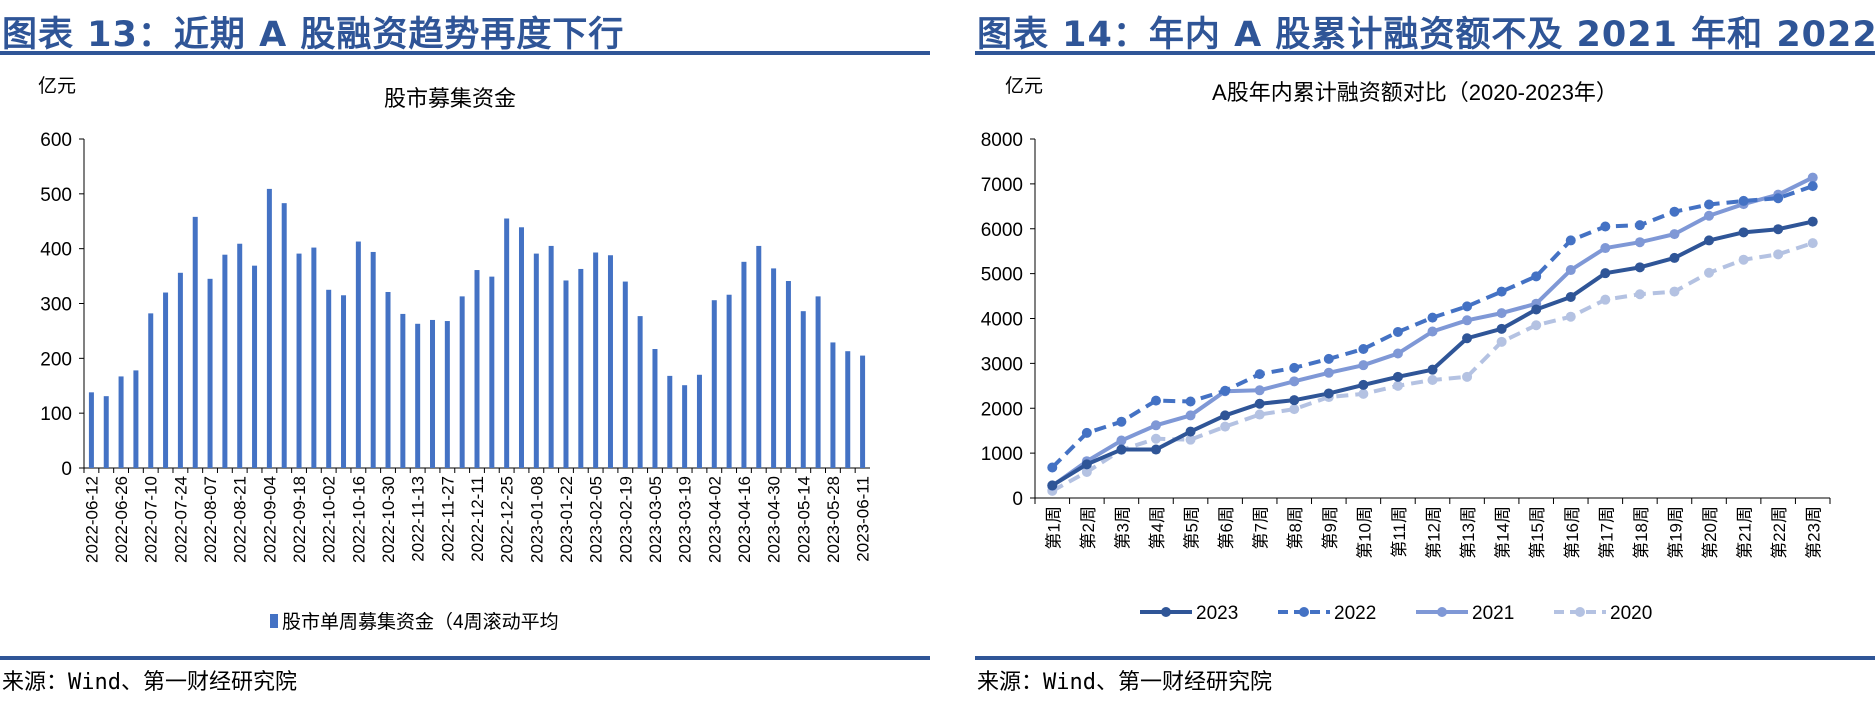  I want to click on legend-marker-2020, so click(1580, 612).